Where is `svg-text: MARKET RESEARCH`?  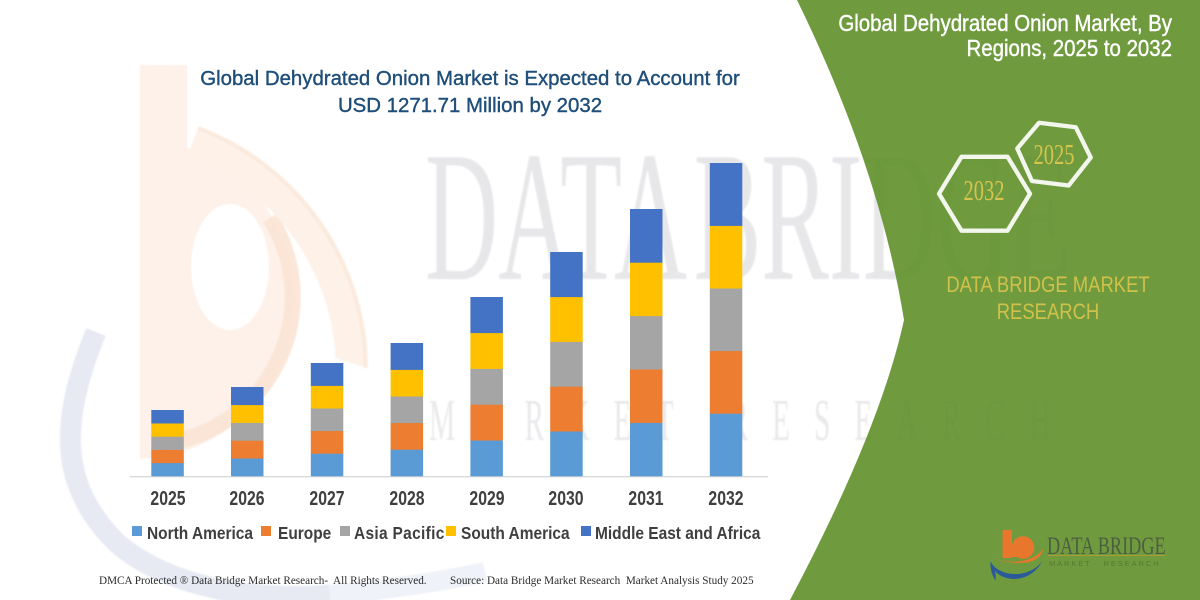 svg-text: MARKET RESEARCH is located at coordinates (751, 421).